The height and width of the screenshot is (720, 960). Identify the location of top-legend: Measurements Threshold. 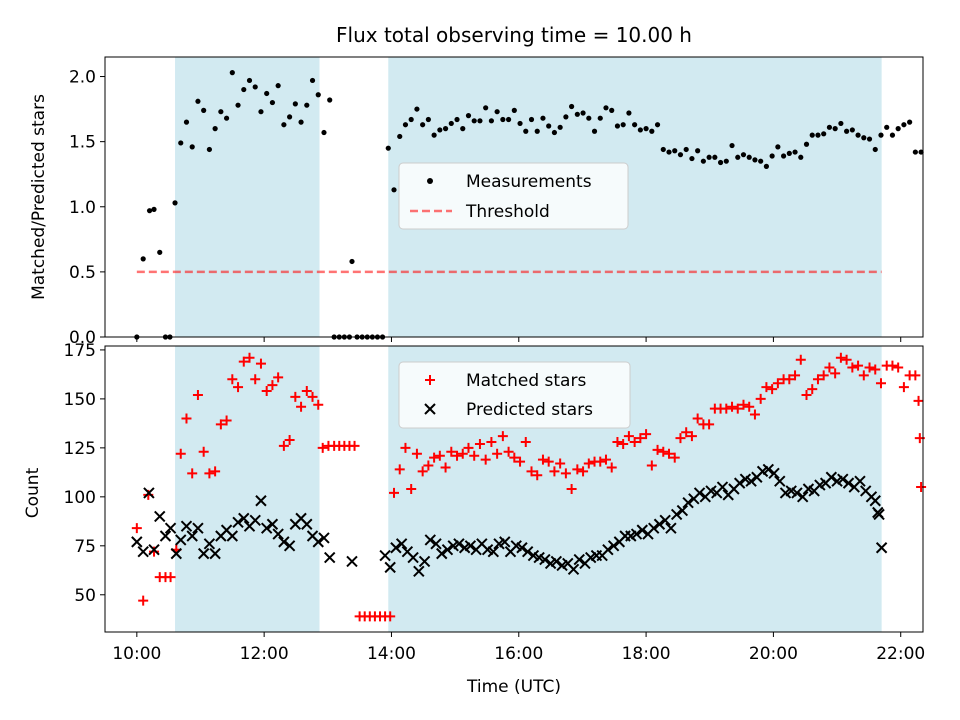
(513, 196).